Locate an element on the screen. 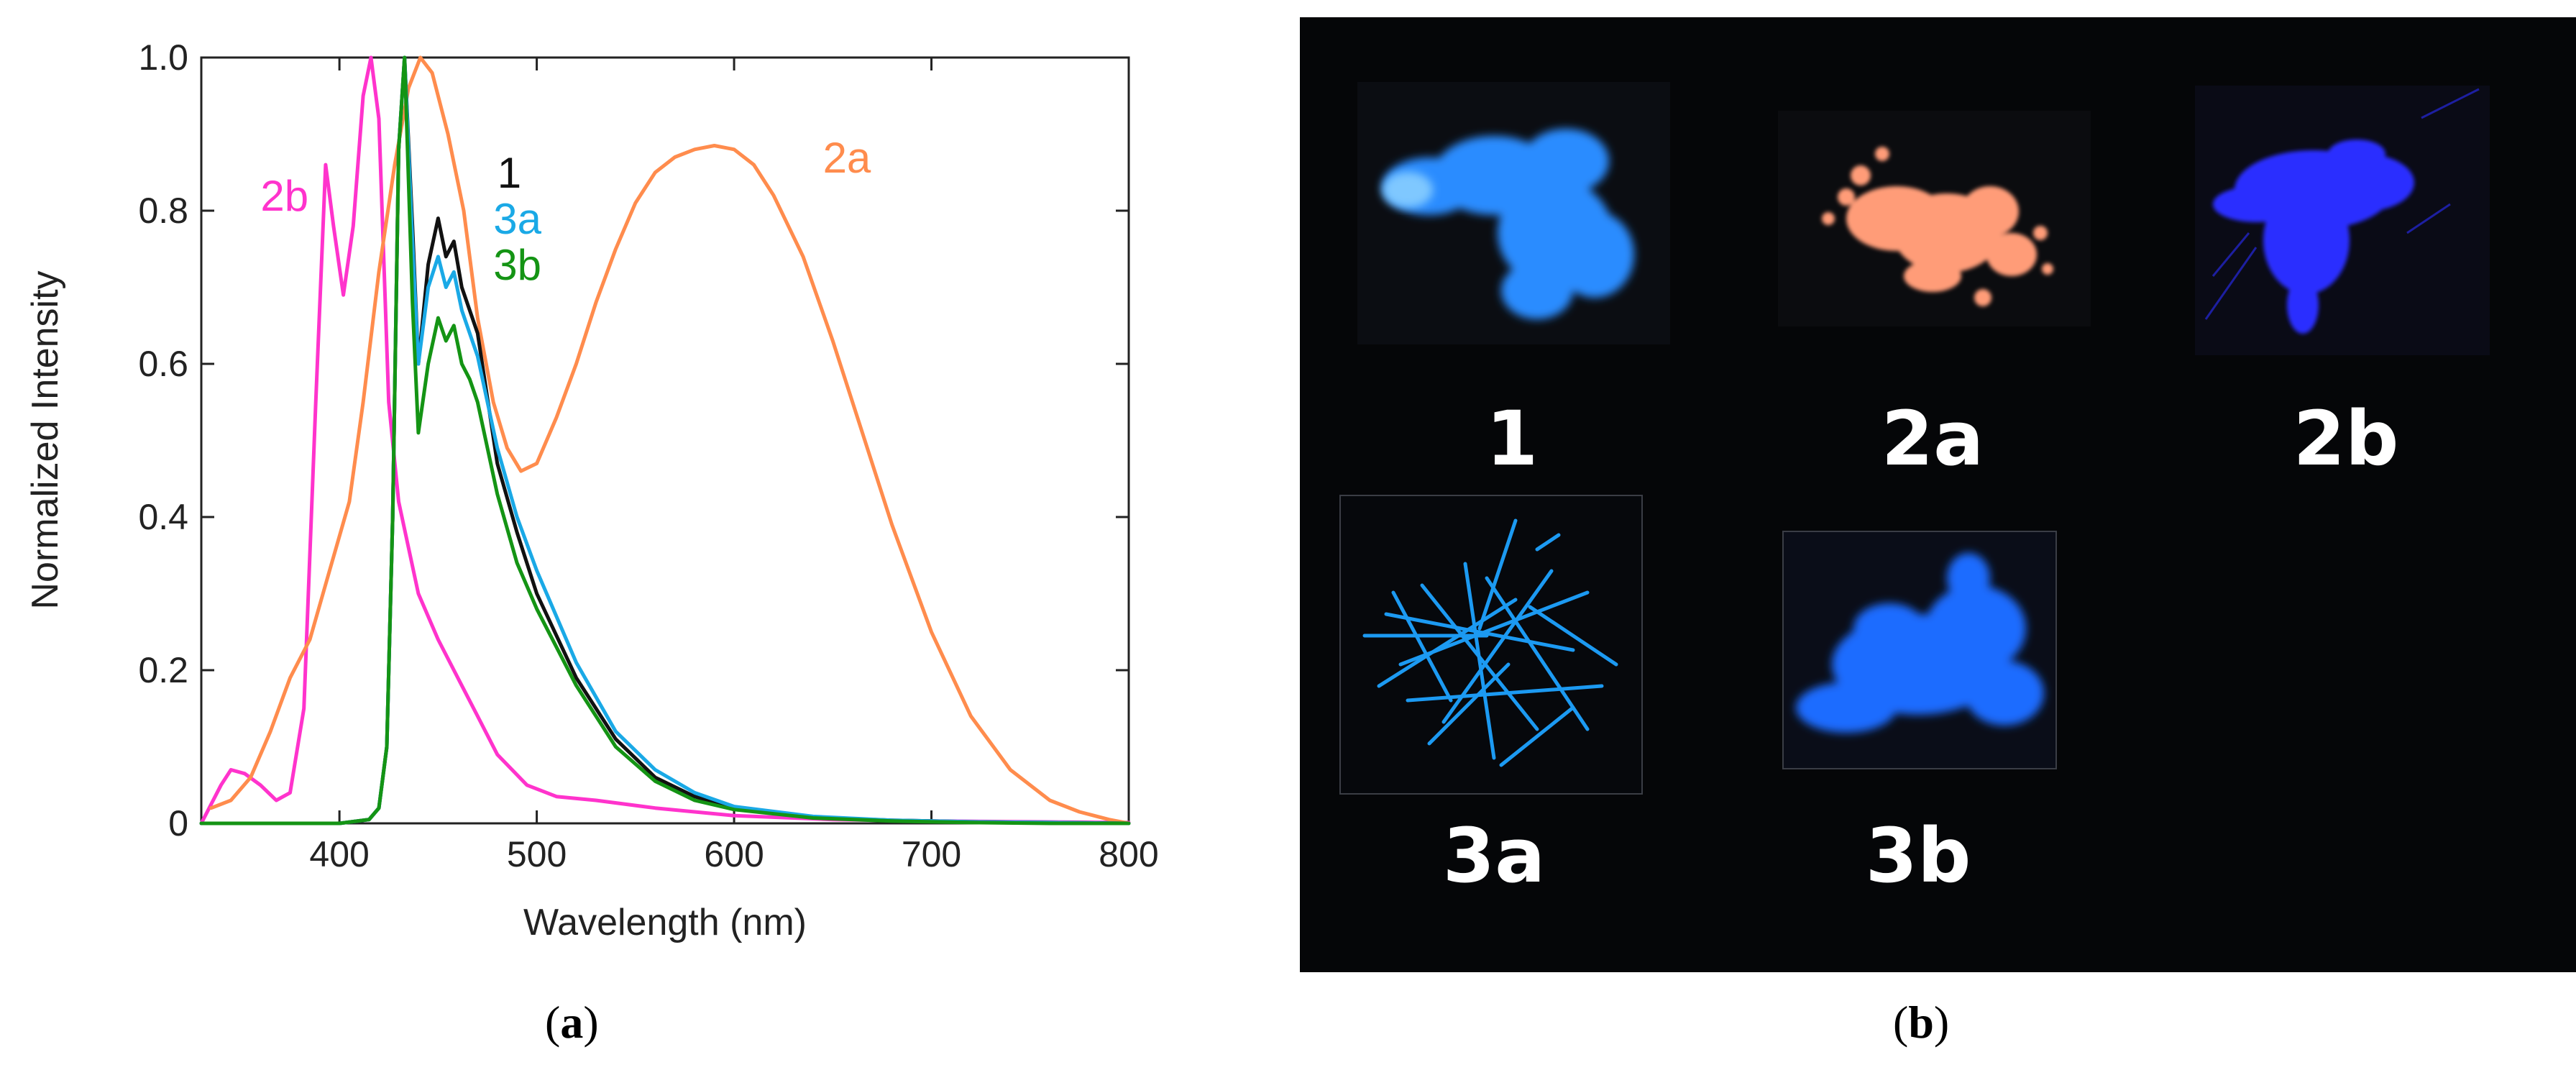 This screenshot has height=1070, width=2576. y-tick-label-3: 0.6 is located at coordinates (163, 364).